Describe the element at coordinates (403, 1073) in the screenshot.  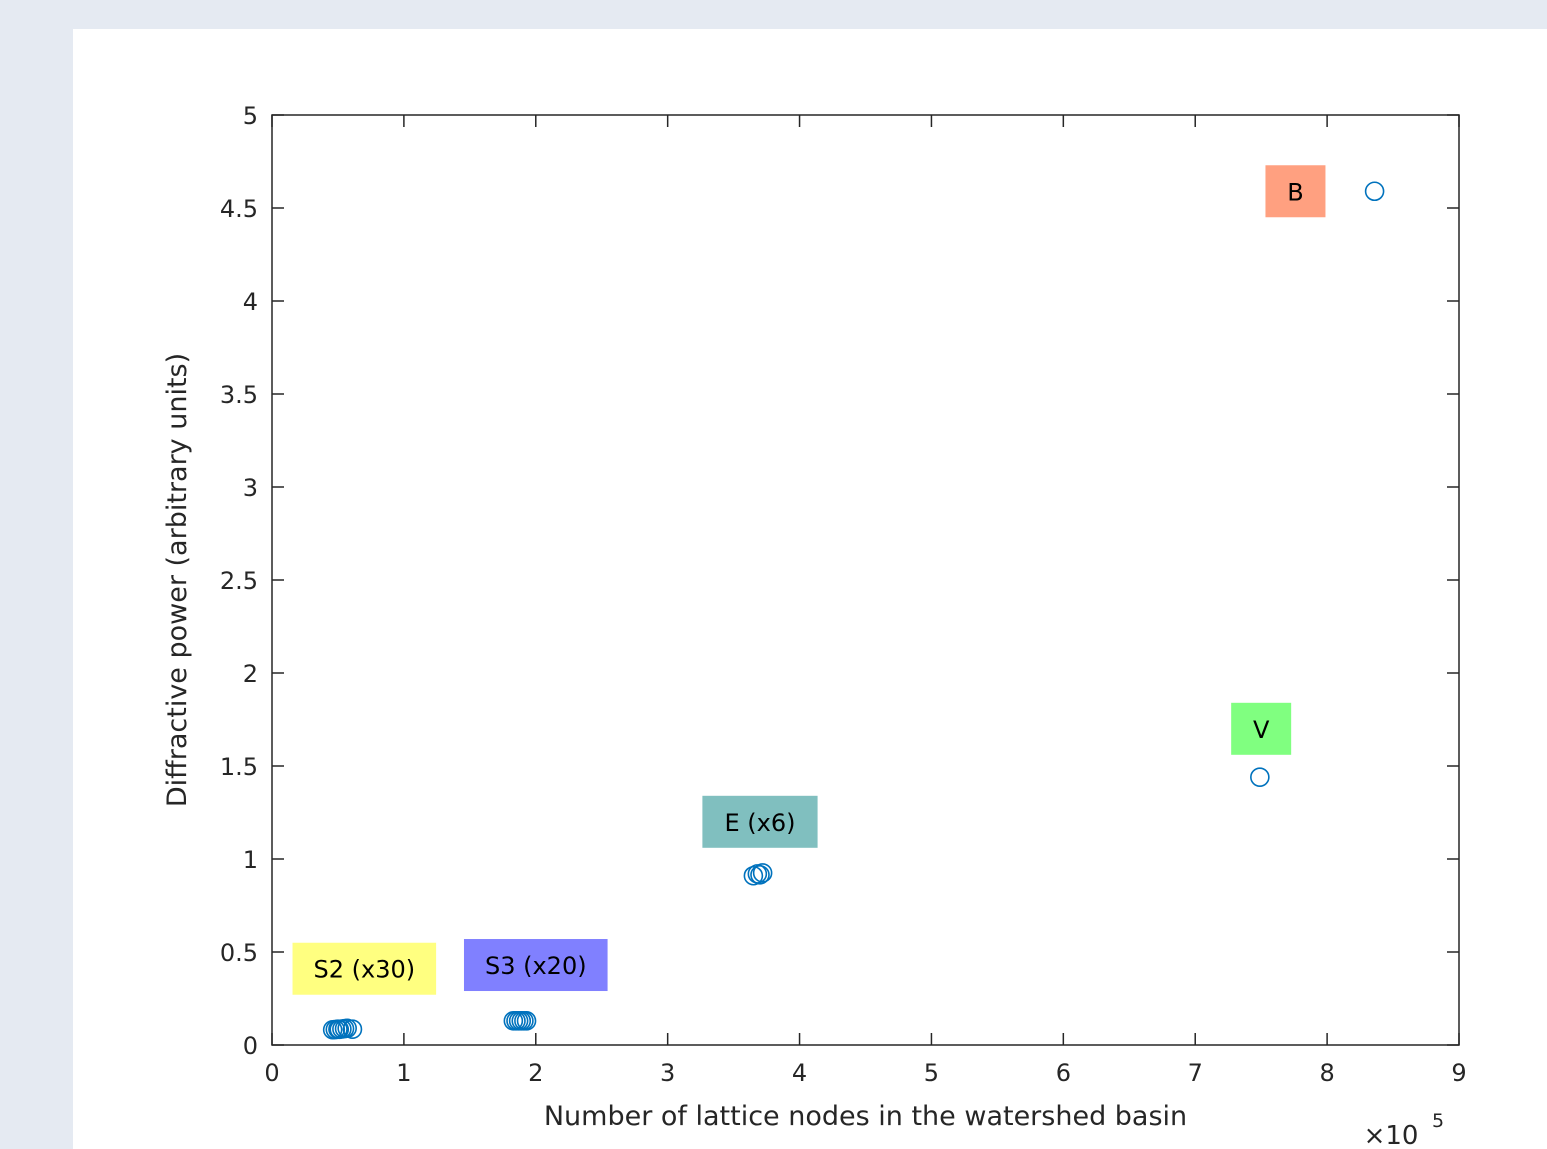
I see `x-tick-label: 1` at that location.